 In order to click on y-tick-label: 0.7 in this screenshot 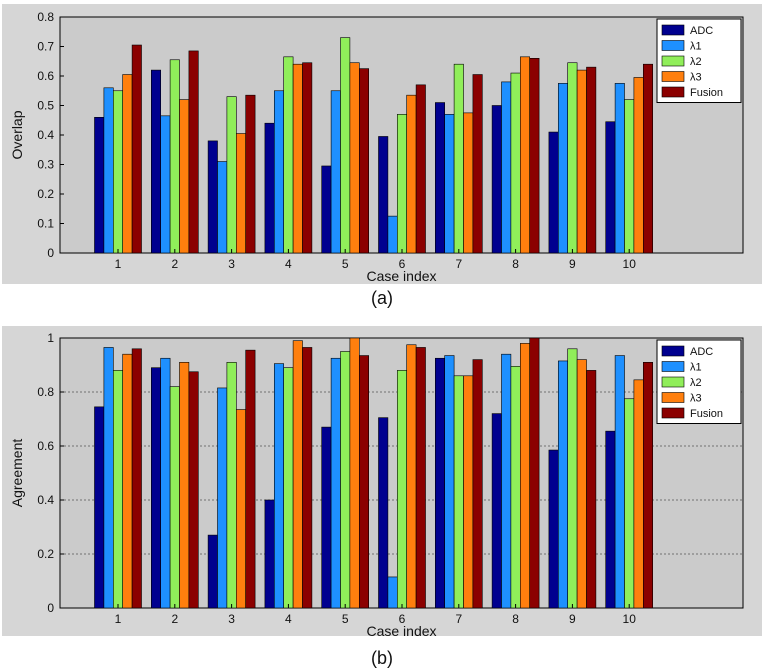, I will do `click(45, 47)`.